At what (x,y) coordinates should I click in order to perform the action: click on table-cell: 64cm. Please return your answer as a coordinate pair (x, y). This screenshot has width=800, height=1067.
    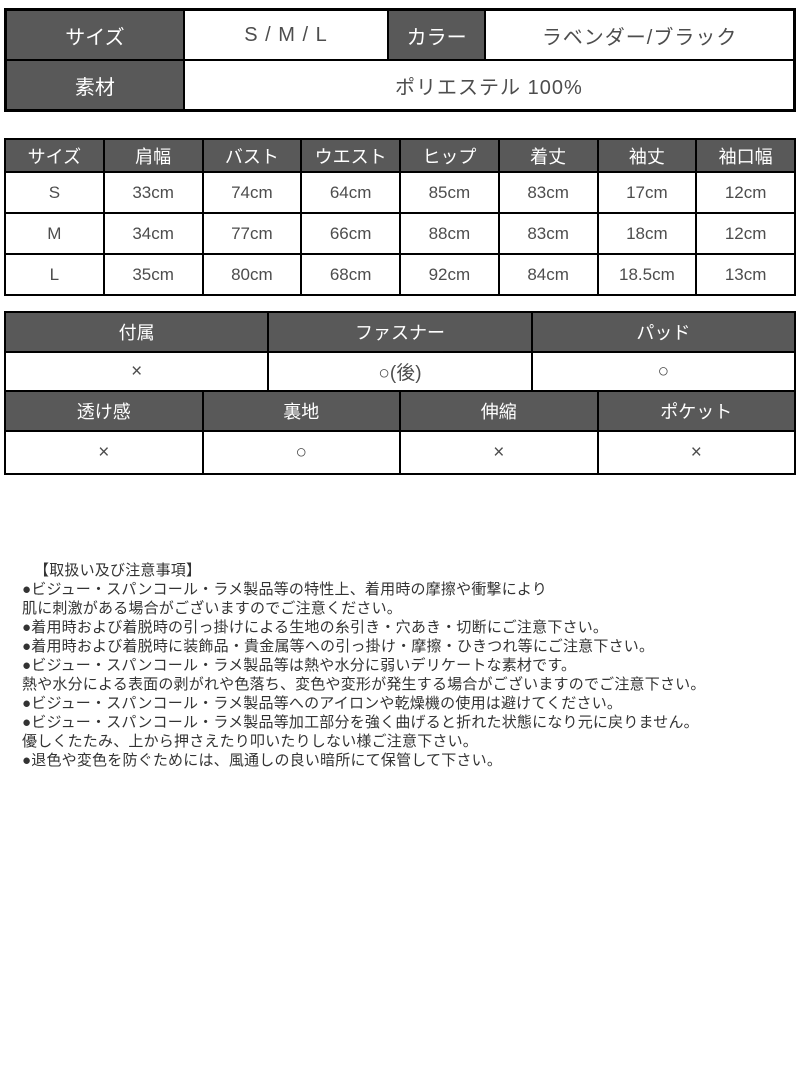
    Looking at the image, I should click on (350, 192).